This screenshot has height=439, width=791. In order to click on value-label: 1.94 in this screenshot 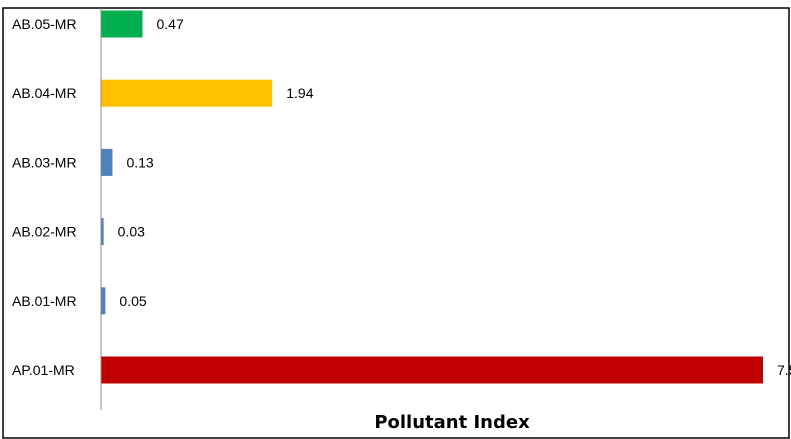, I will do `click(299, 93)`.